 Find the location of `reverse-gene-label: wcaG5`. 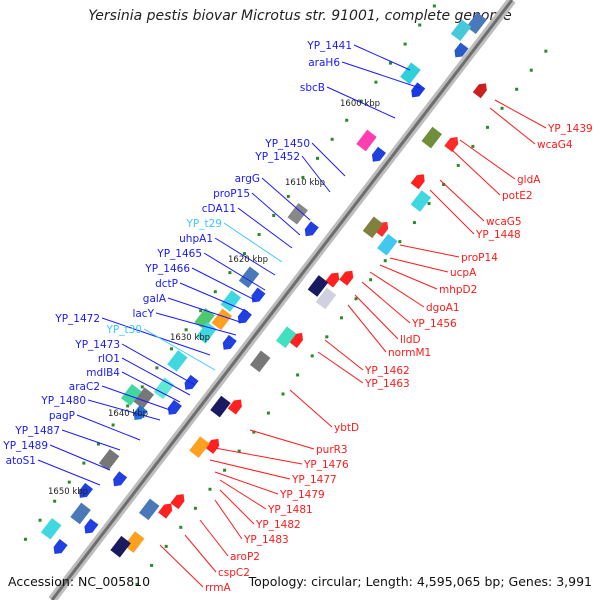

reverse-gene-label: wcaG5 is located at coordinates (504, 222).